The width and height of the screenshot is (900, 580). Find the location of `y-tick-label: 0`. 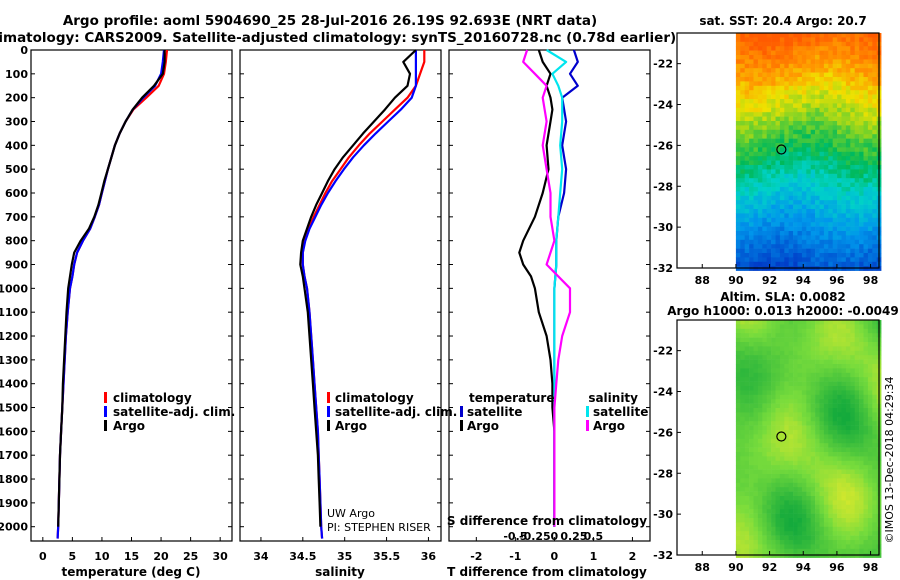

y-tick-label: 0 is located at coordinates (24, 50).